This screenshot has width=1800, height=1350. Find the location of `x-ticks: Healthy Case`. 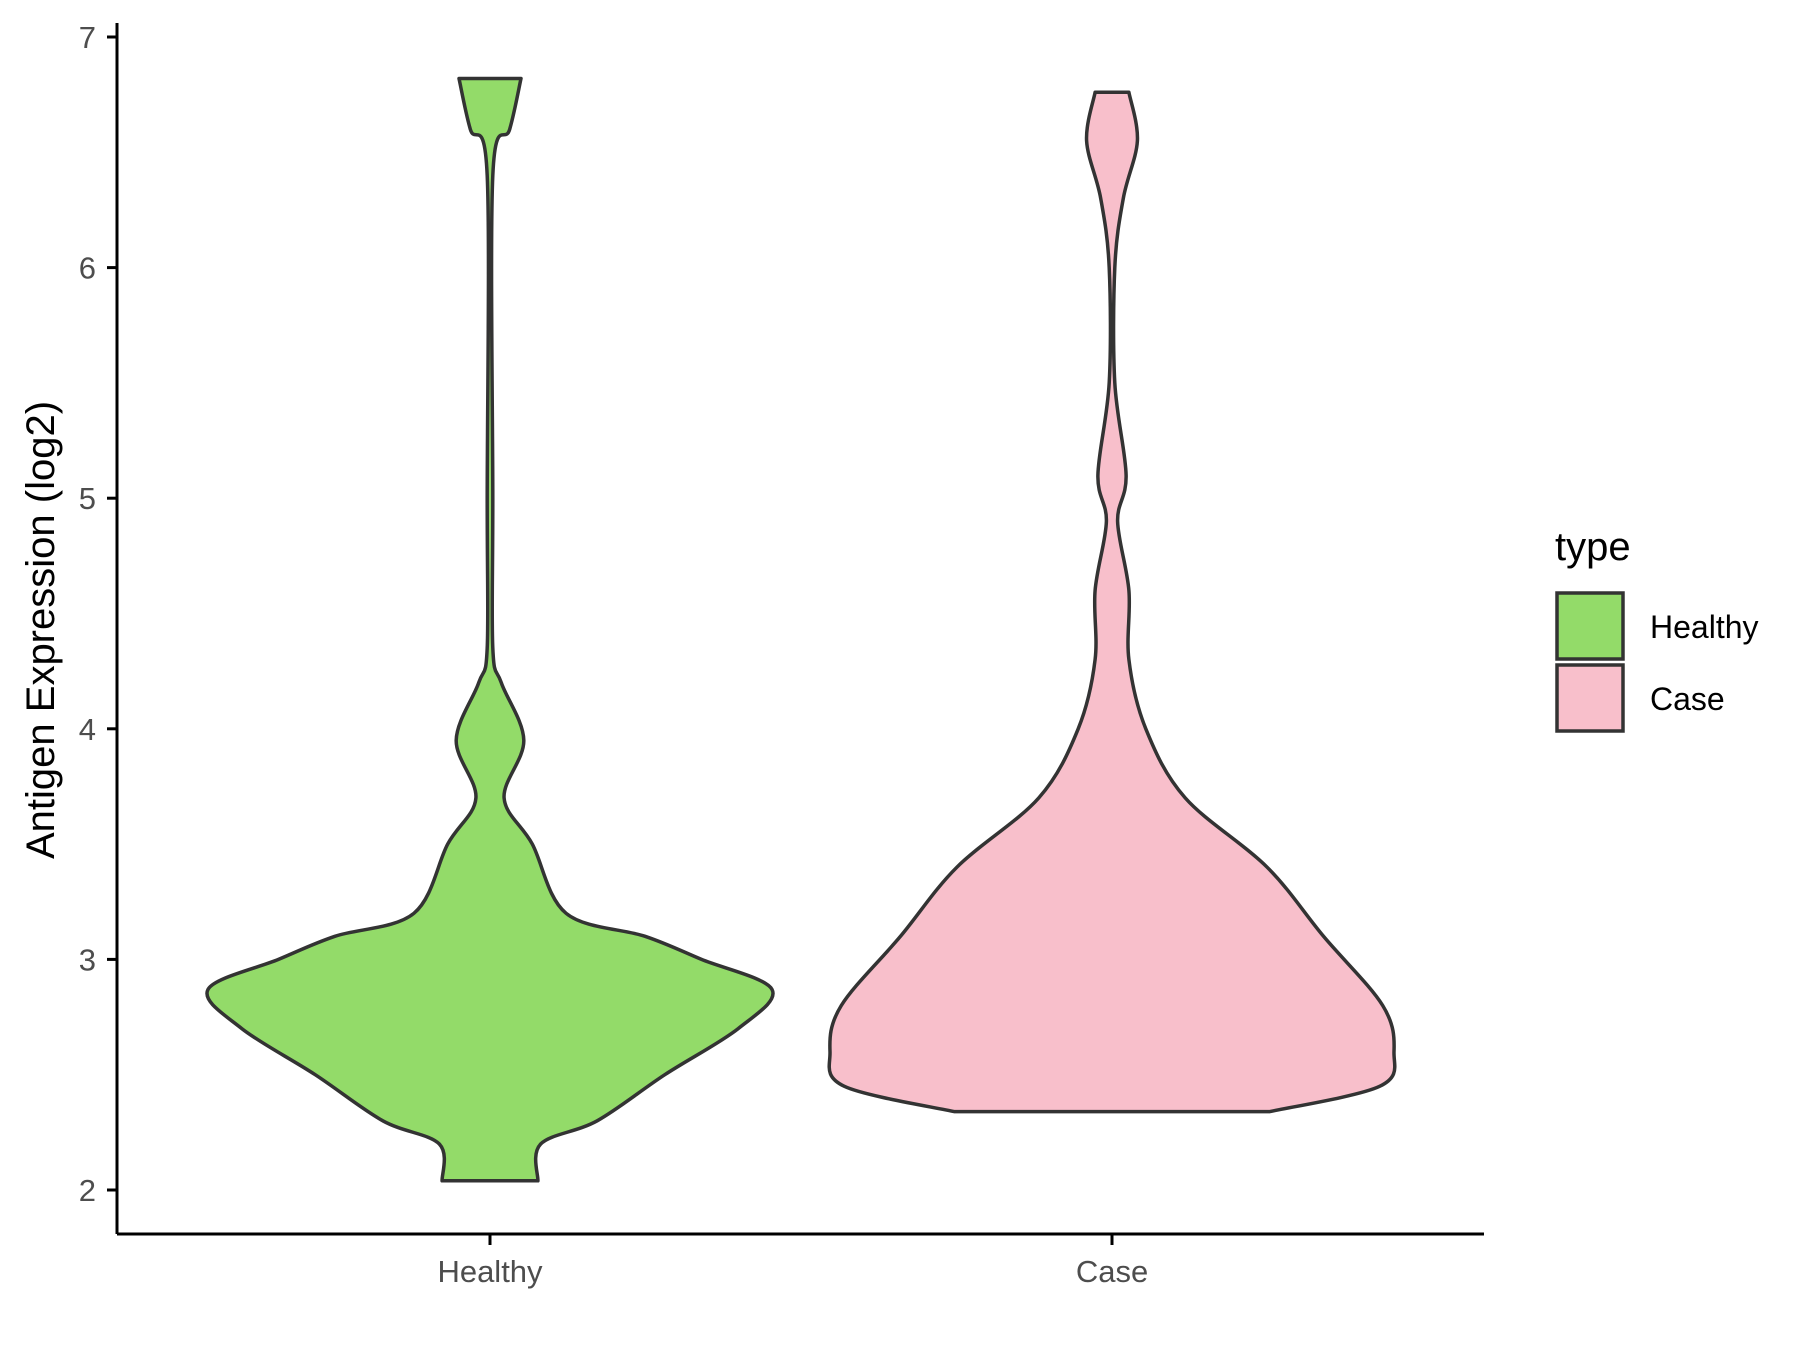

x-ticks: Healthy Case is located at coordinates (792, 1261).